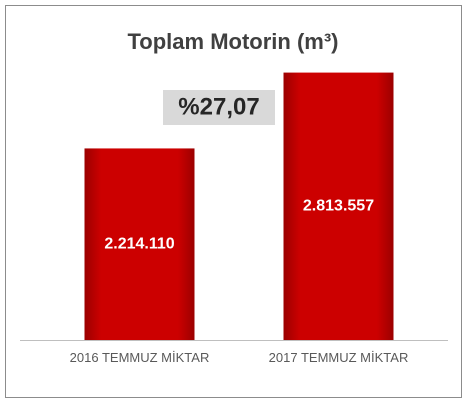 Image resolution: width=466 pixels, height=405 pixels. I want to click on value-label: 2.813.557, so click(338, 206).